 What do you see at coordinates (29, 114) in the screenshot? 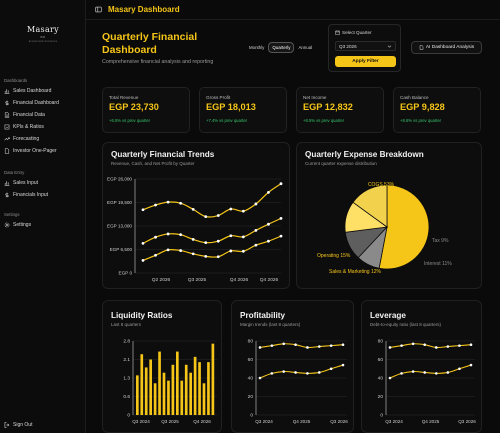
I see `sidebar-item-label: Financial Data` at bounding box center [29, 114].